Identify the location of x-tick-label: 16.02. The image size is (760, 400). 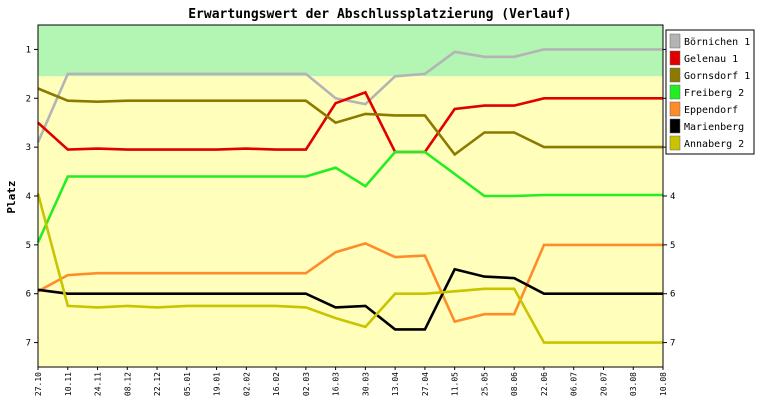
(276, 384).